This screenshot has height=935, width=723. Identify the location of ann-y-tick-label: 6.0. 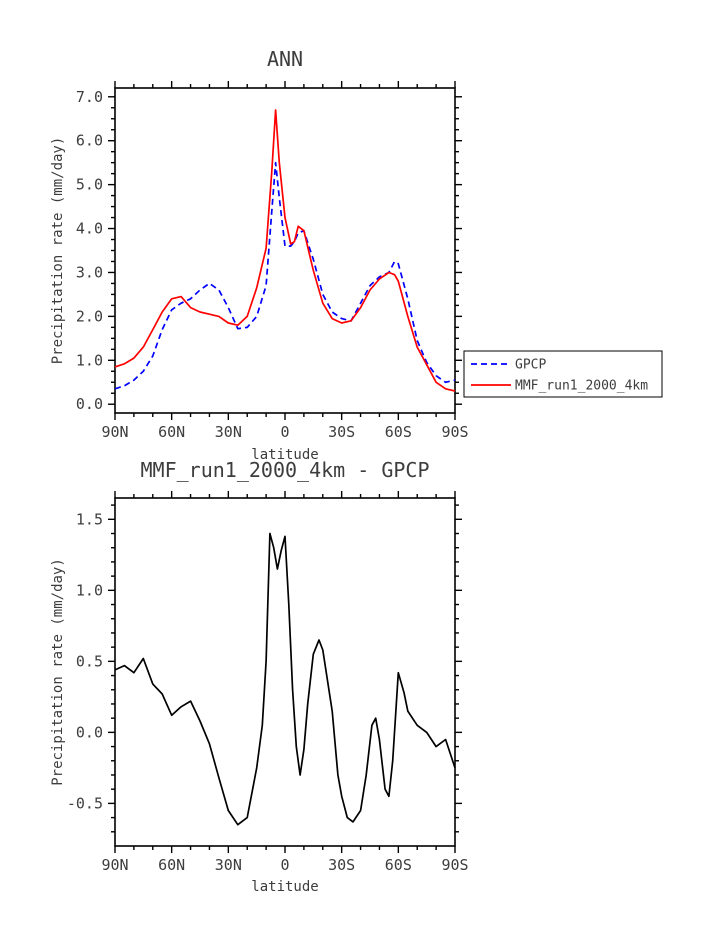
(89, 141).